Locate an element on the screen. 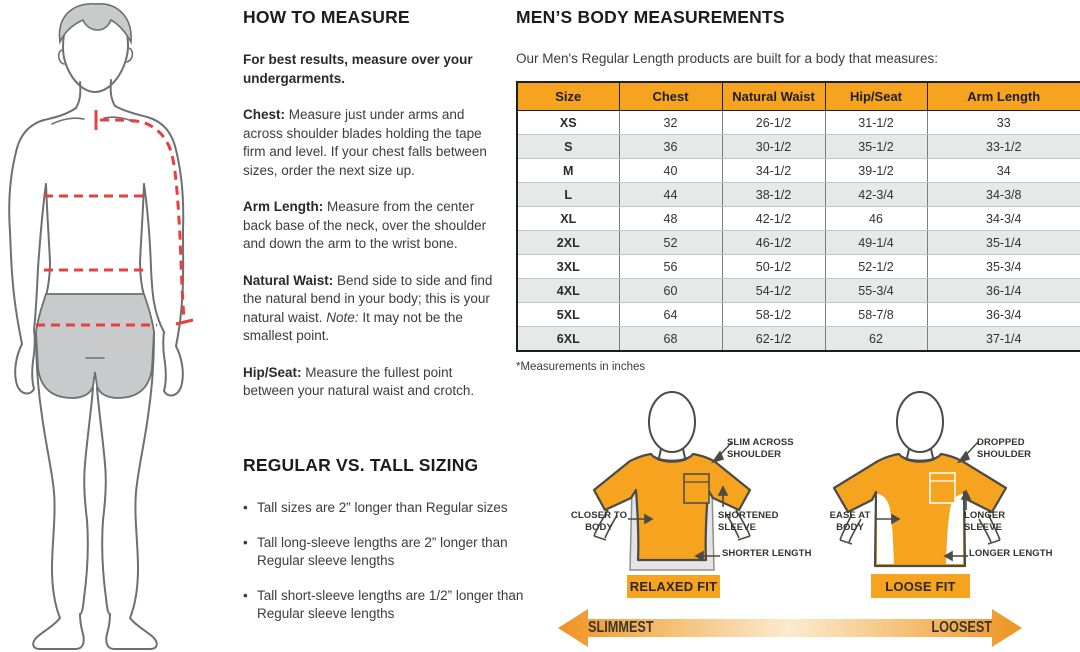  measurement-lines is located at coordinates (115, 218).